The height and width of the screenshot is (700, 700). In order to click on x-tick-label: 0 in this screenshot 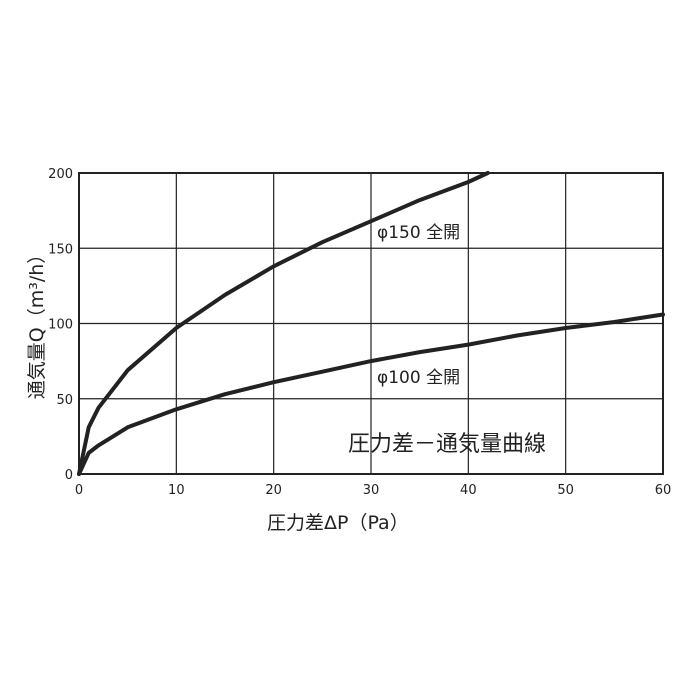, I will do `click(79, 490)`.